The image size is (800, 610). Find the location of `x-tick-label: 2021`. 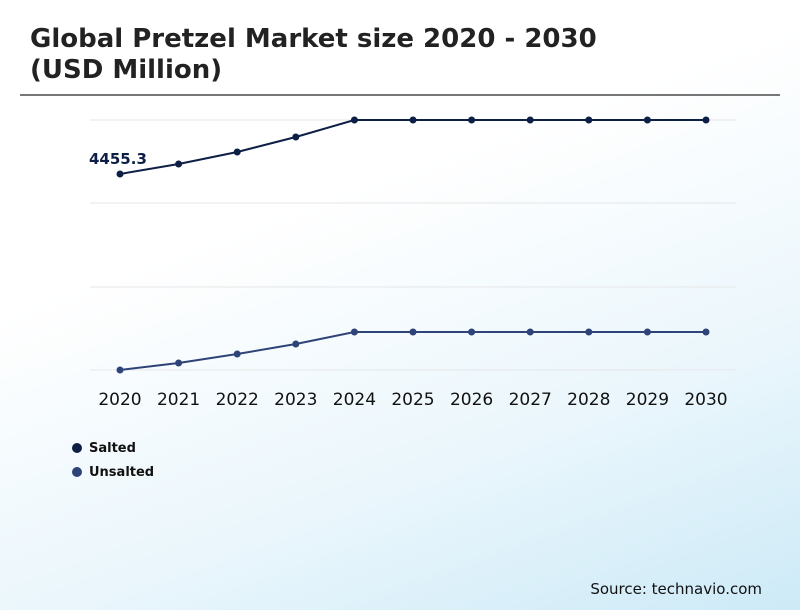

x-tick-label: 2021 is located at coordinates (178, 400).